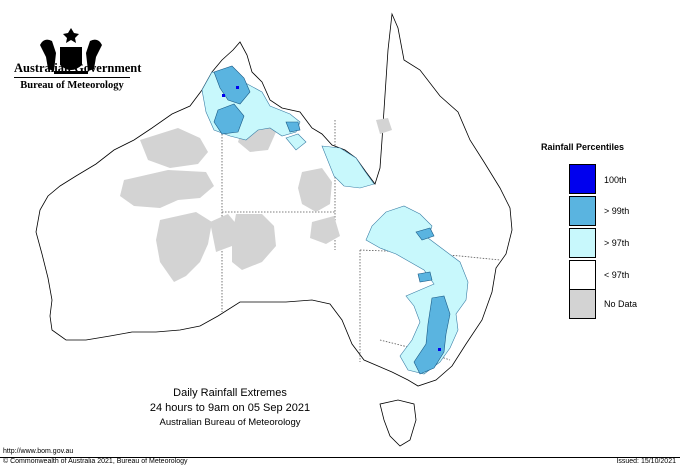  I want to click on caption-title: Daily Rainfall Extremes, so click(230, 393).